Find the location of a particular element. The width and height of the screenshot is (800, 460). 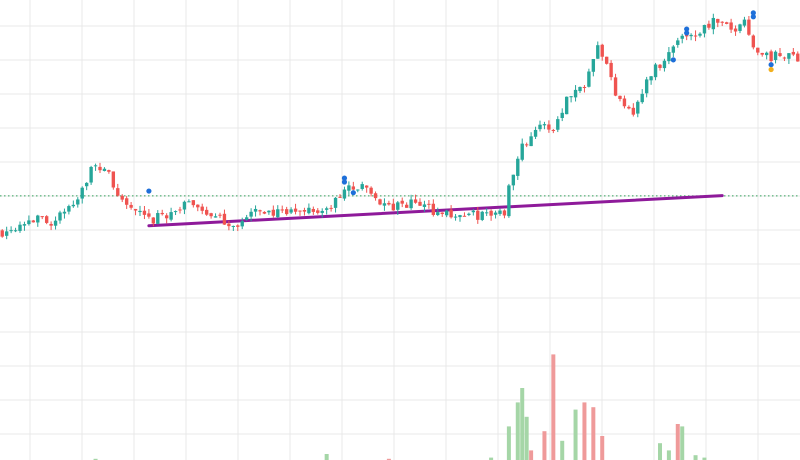

trendline-segment is located at coordinates (435, 211).